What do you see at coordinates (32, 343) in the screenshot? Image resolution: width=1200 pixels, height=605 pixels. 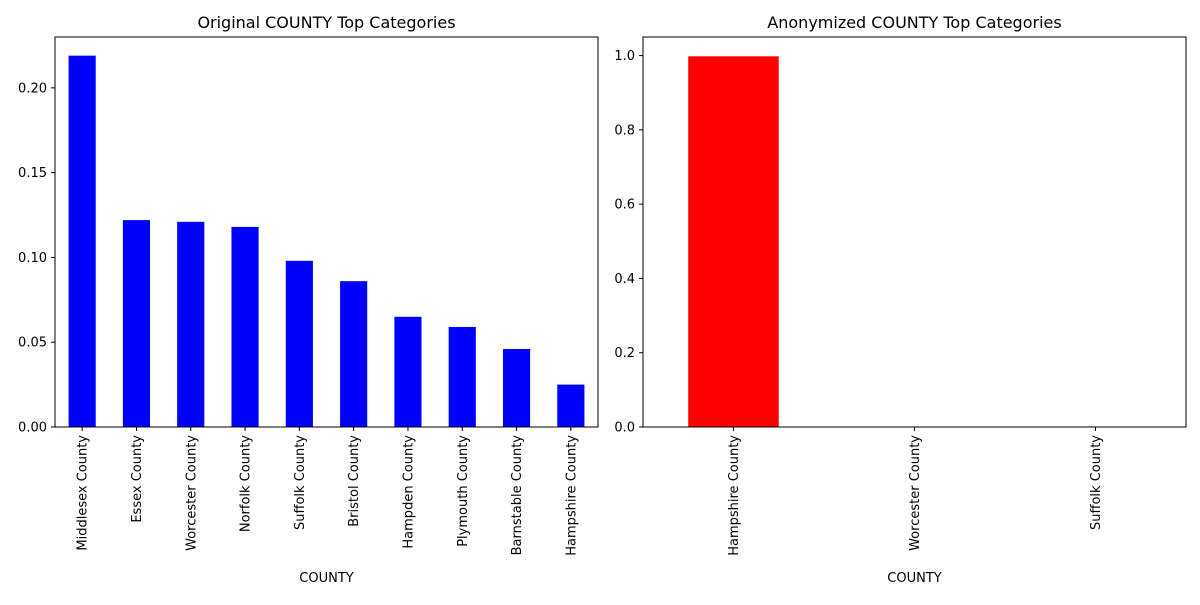 I see `y-tick-label: 0.05` at bounding box center [32, 343].